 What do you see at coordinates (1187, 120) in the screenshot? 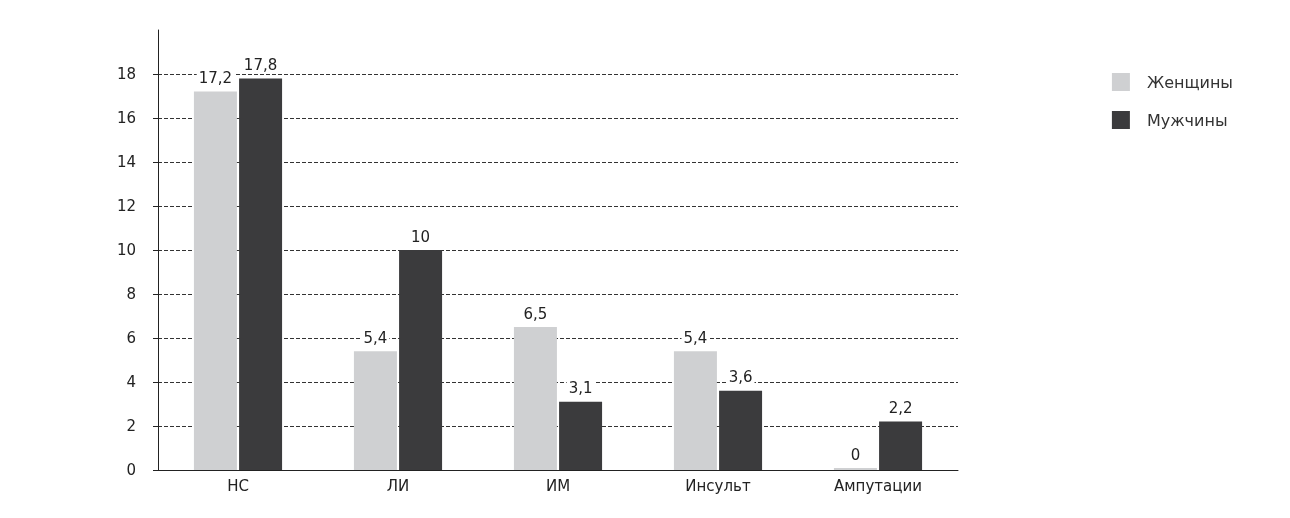
I see `legend-label: Мужчины` at bounding box center [1187, 120].